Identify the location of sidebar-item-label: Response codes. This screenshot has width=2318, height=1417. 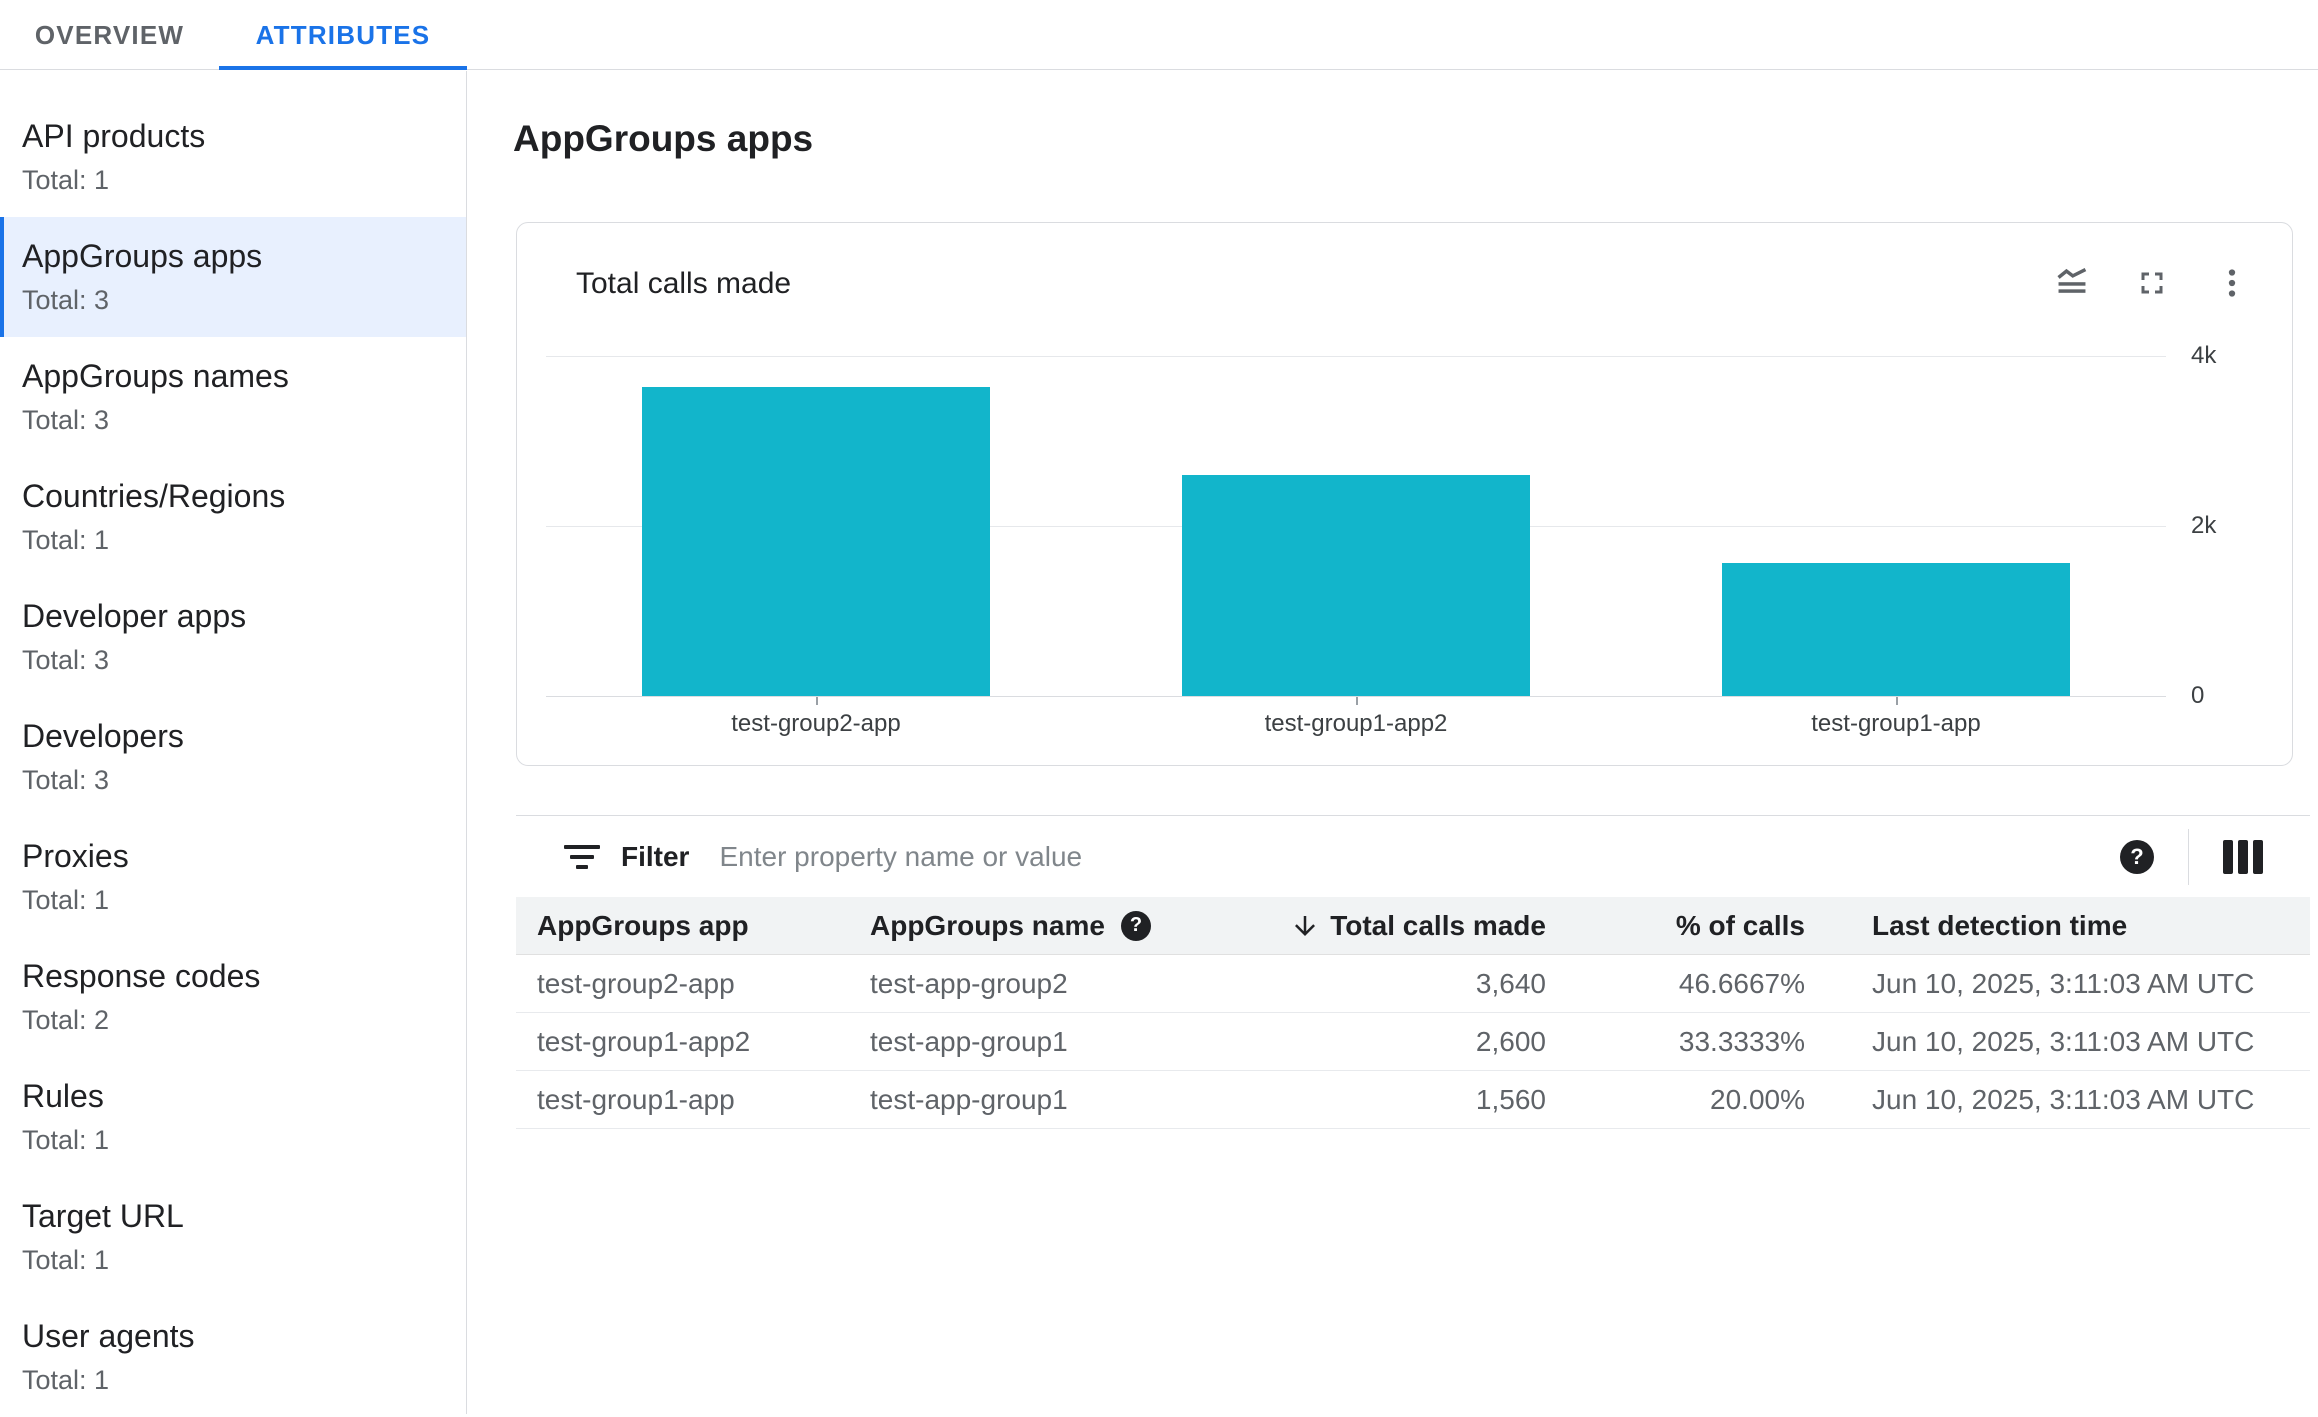
(141, 976).